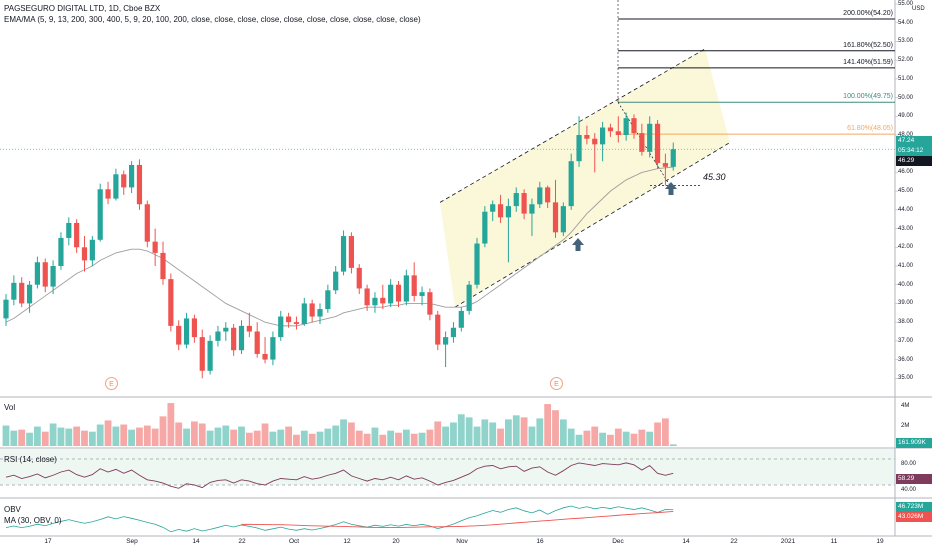 The width and height of the screenshot is (932, 550). What do you see at coordinates (914, 507) in the screenshot?
I see `obv-value-badge: 46.723M` at bounding box center [914, 507].